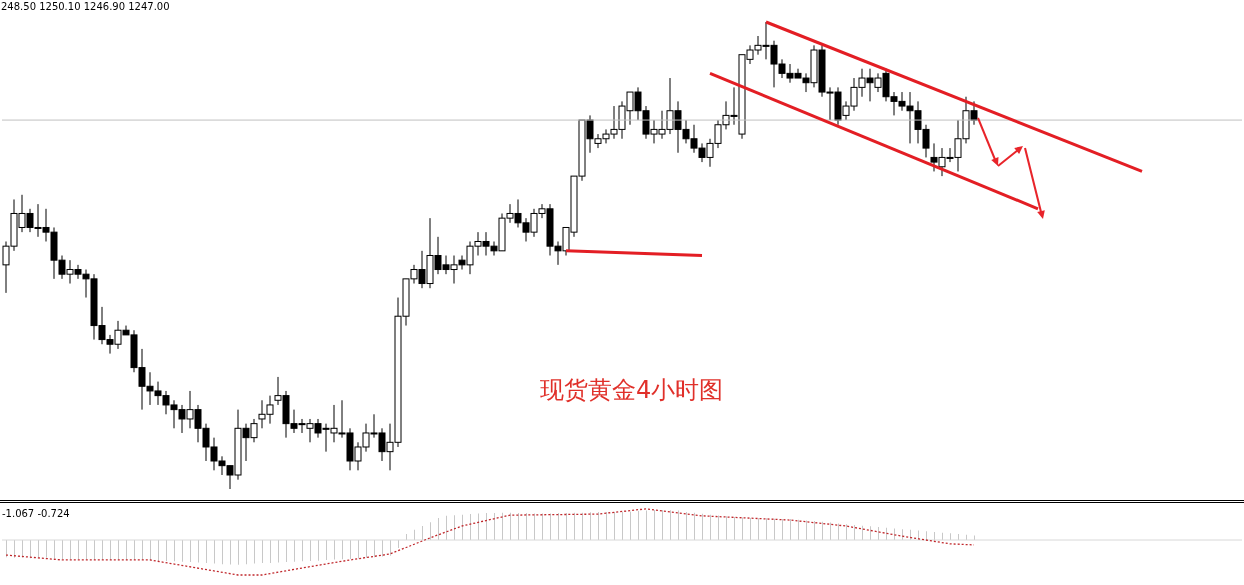 This screenshot has height=585, width=1244. I want to click on text: 248.50 1250.10 1246.90 1247.00, so click(85, 6).